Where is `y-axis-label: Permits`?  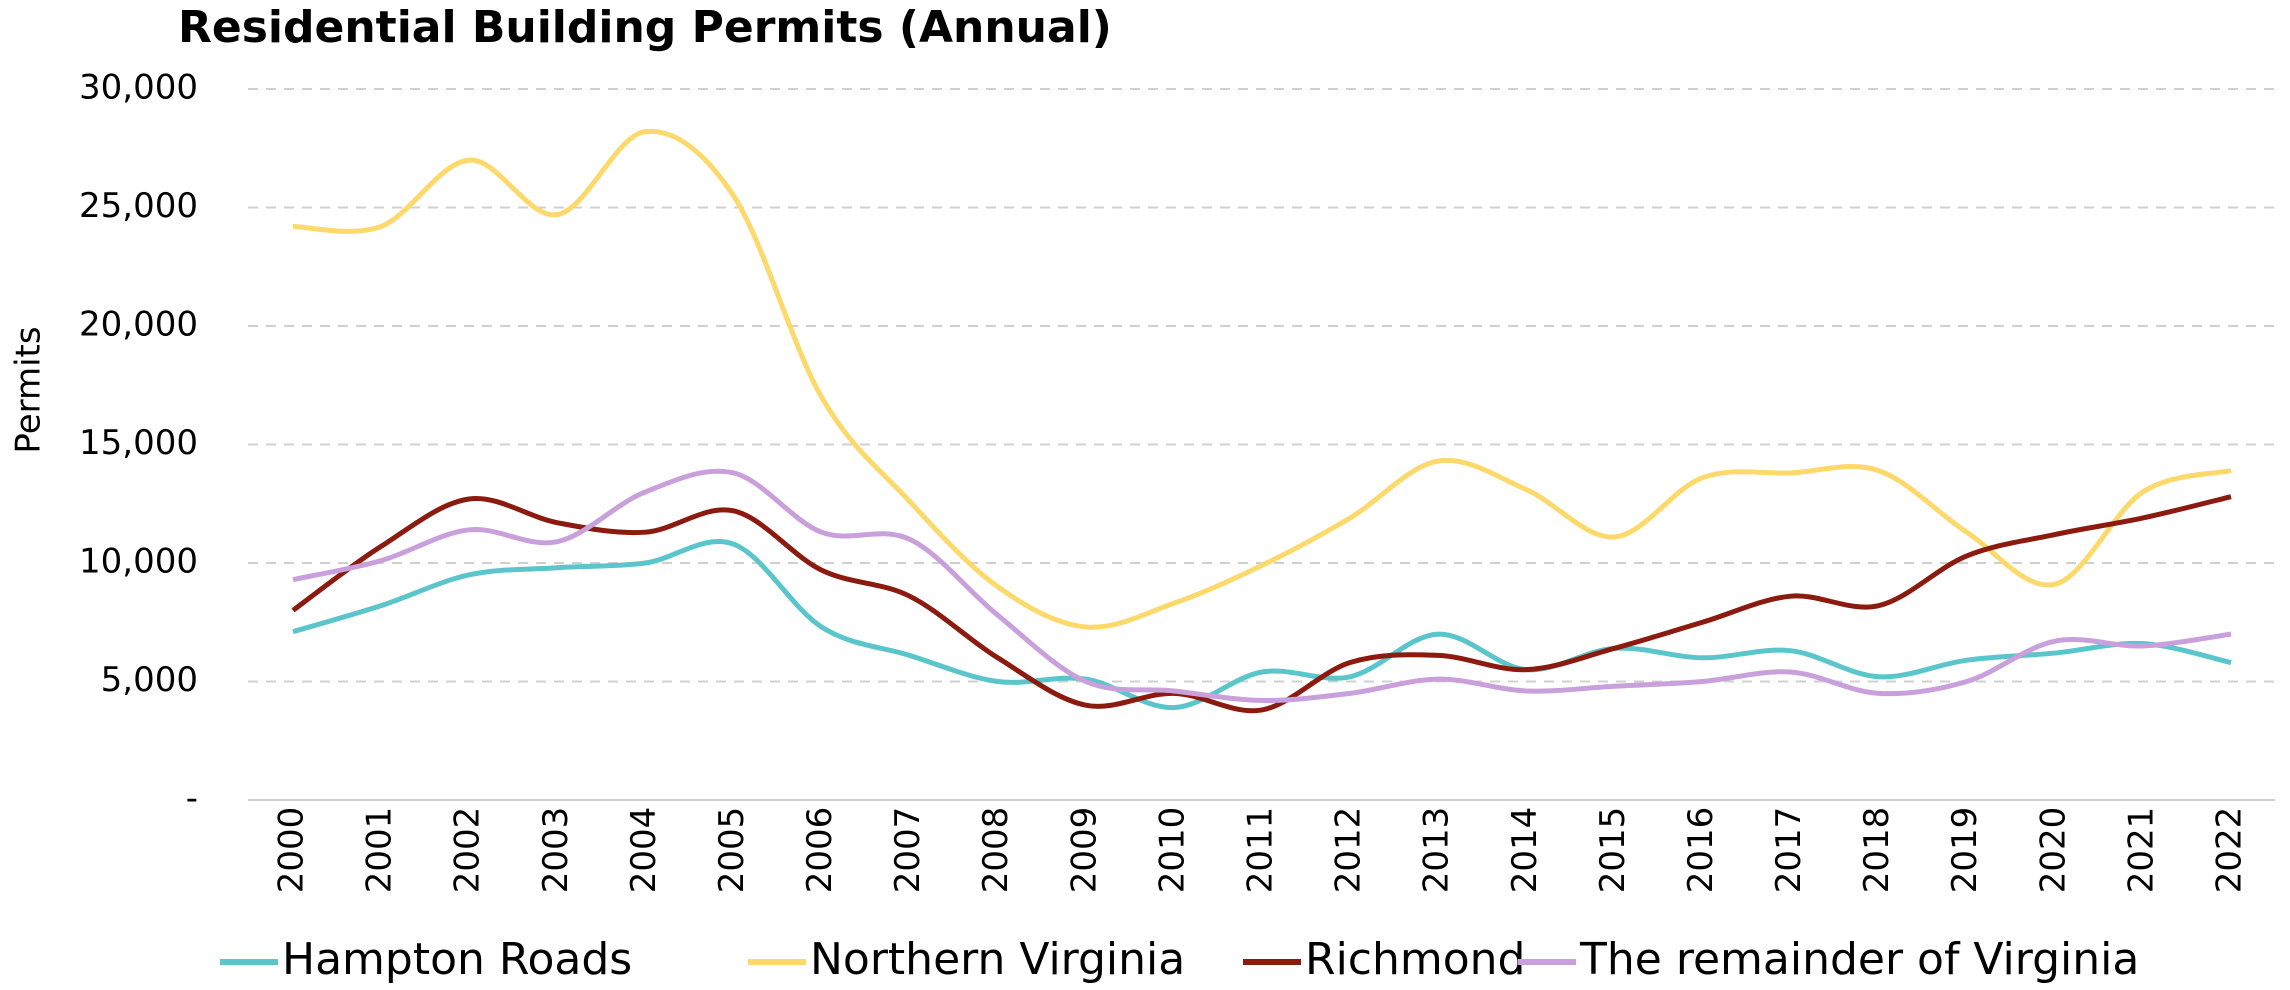
y-axis-label: Permits is located at coordinates (29, 389).